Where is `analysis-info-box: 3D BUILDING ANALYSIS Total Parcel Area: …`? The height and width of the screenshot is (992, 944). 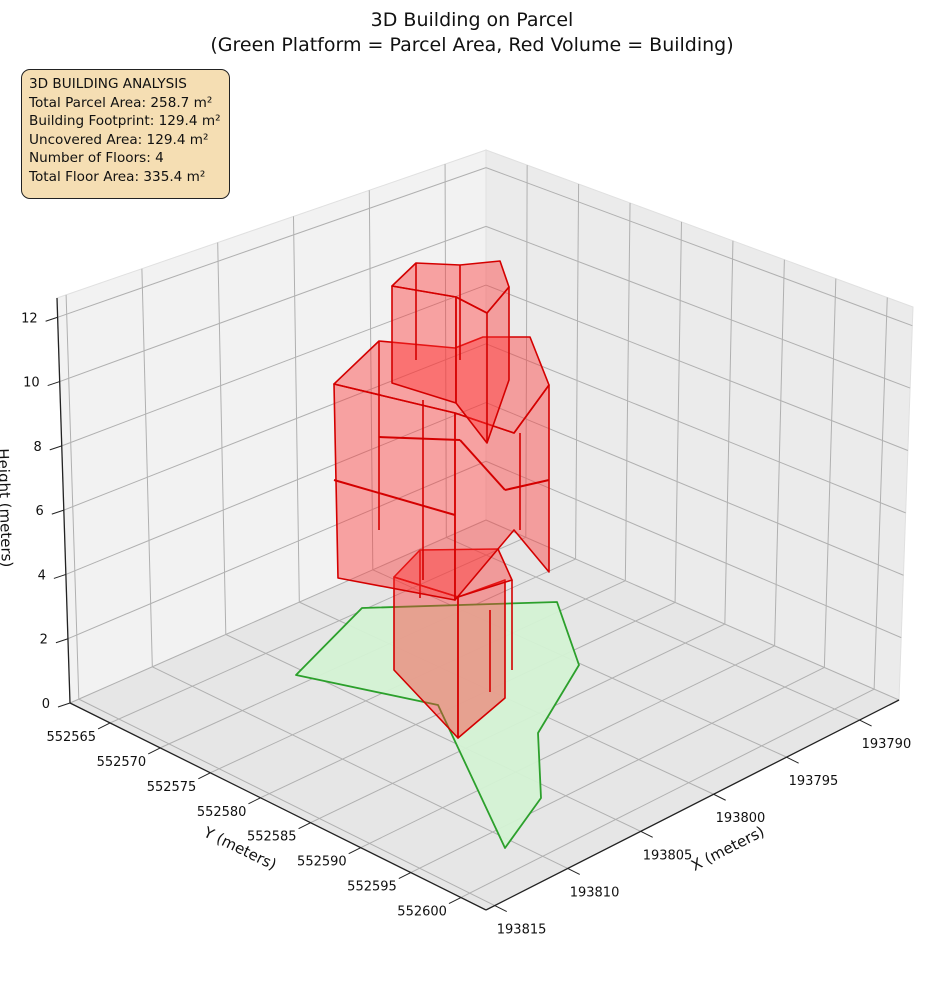 analysis-info-box: 3D BUILDING ANALYSIS Total Parcel Area: … is located at coordinates (125, 134).